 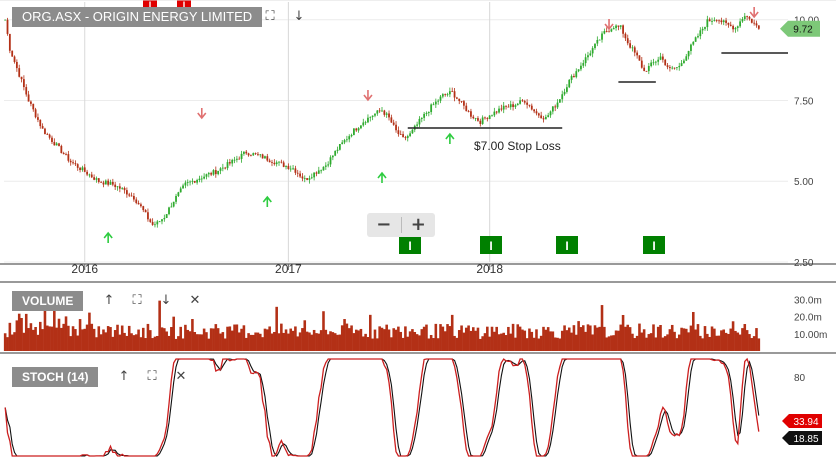 I want to click on zoom-out-button: −, so click(x=384, y=224).